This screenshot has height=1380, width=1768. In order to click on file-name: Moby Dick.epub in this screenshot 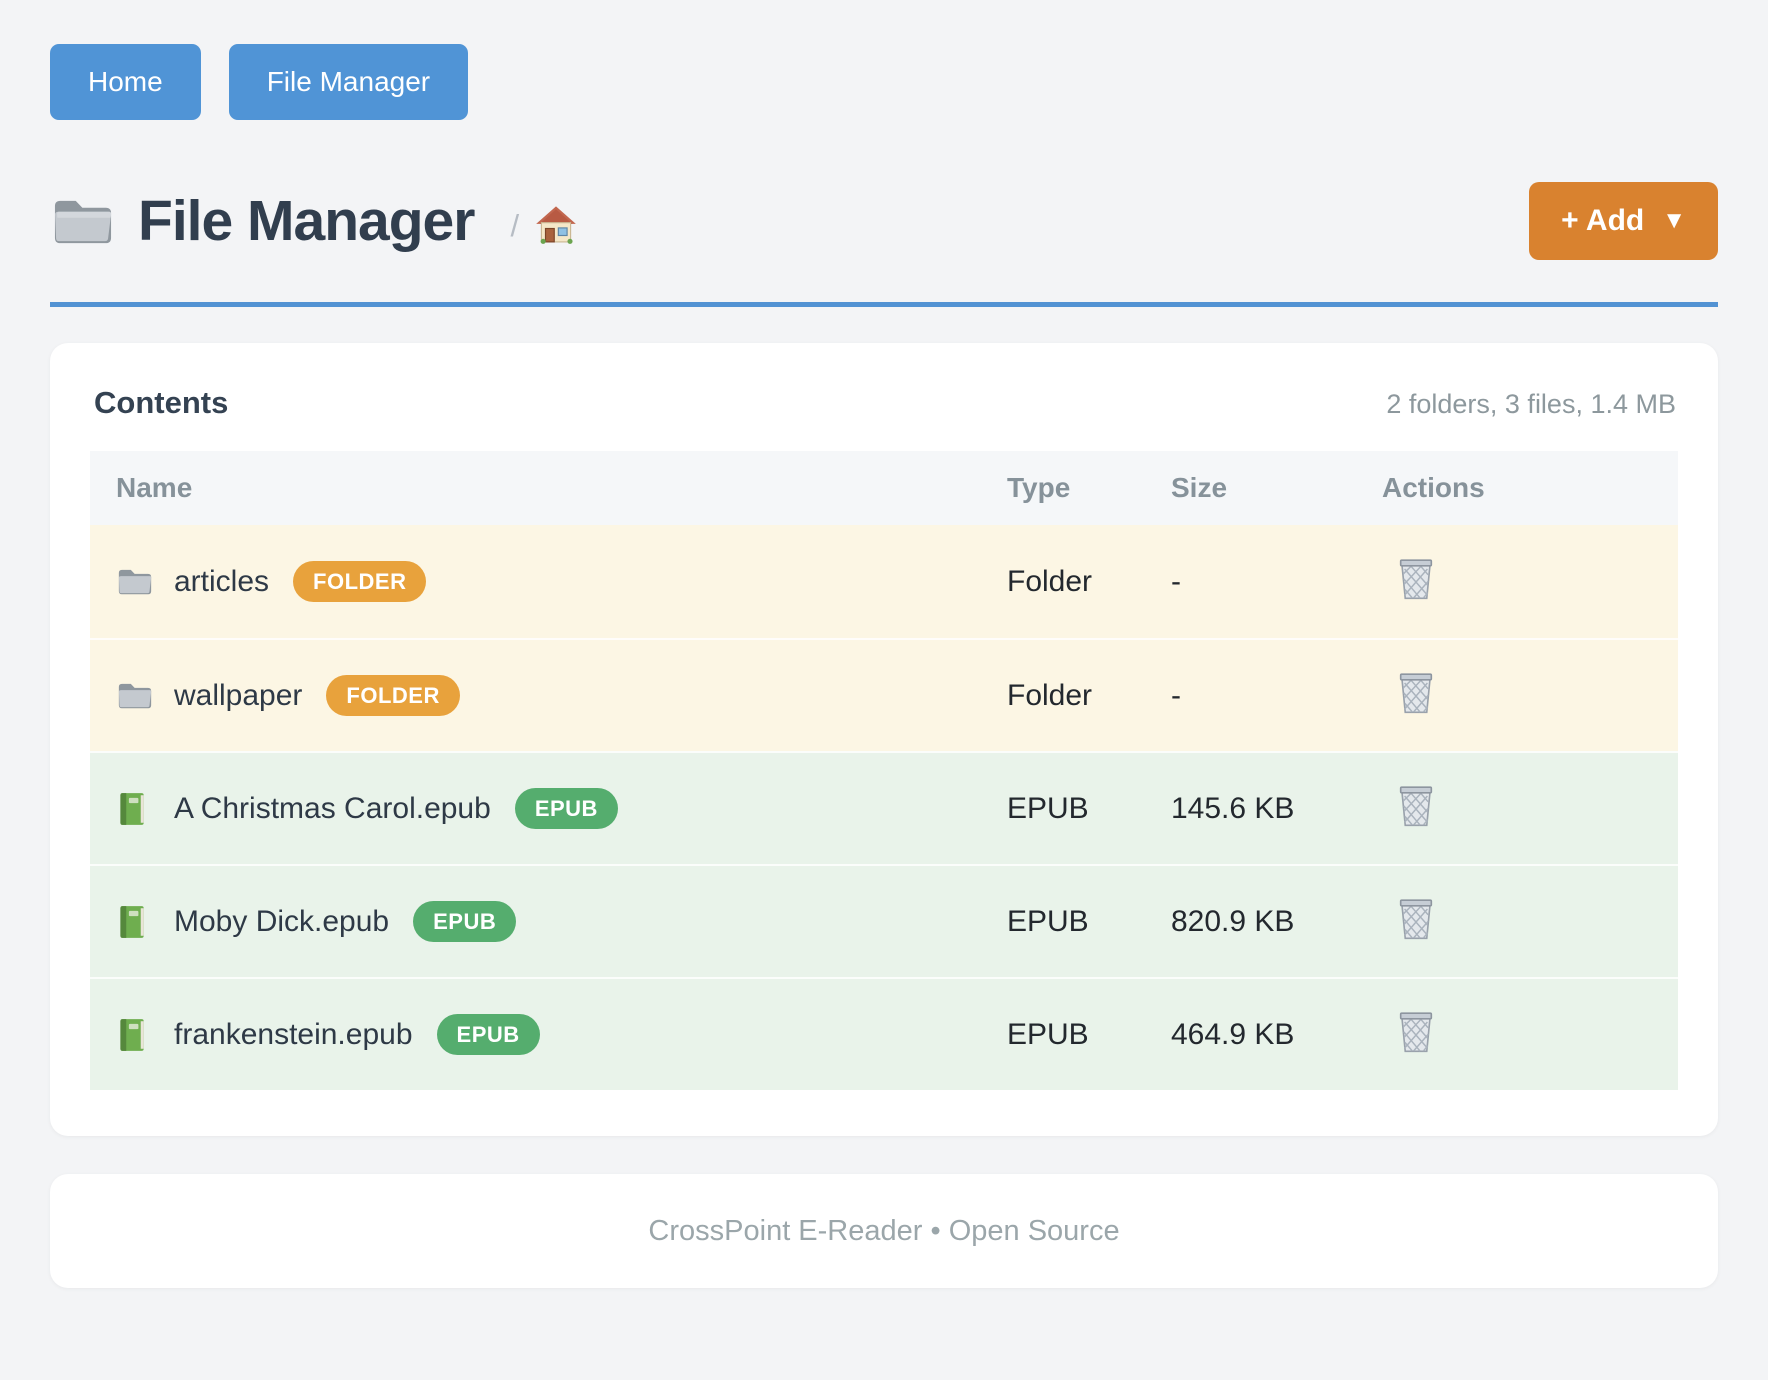, I will do `click(282, 921)`.